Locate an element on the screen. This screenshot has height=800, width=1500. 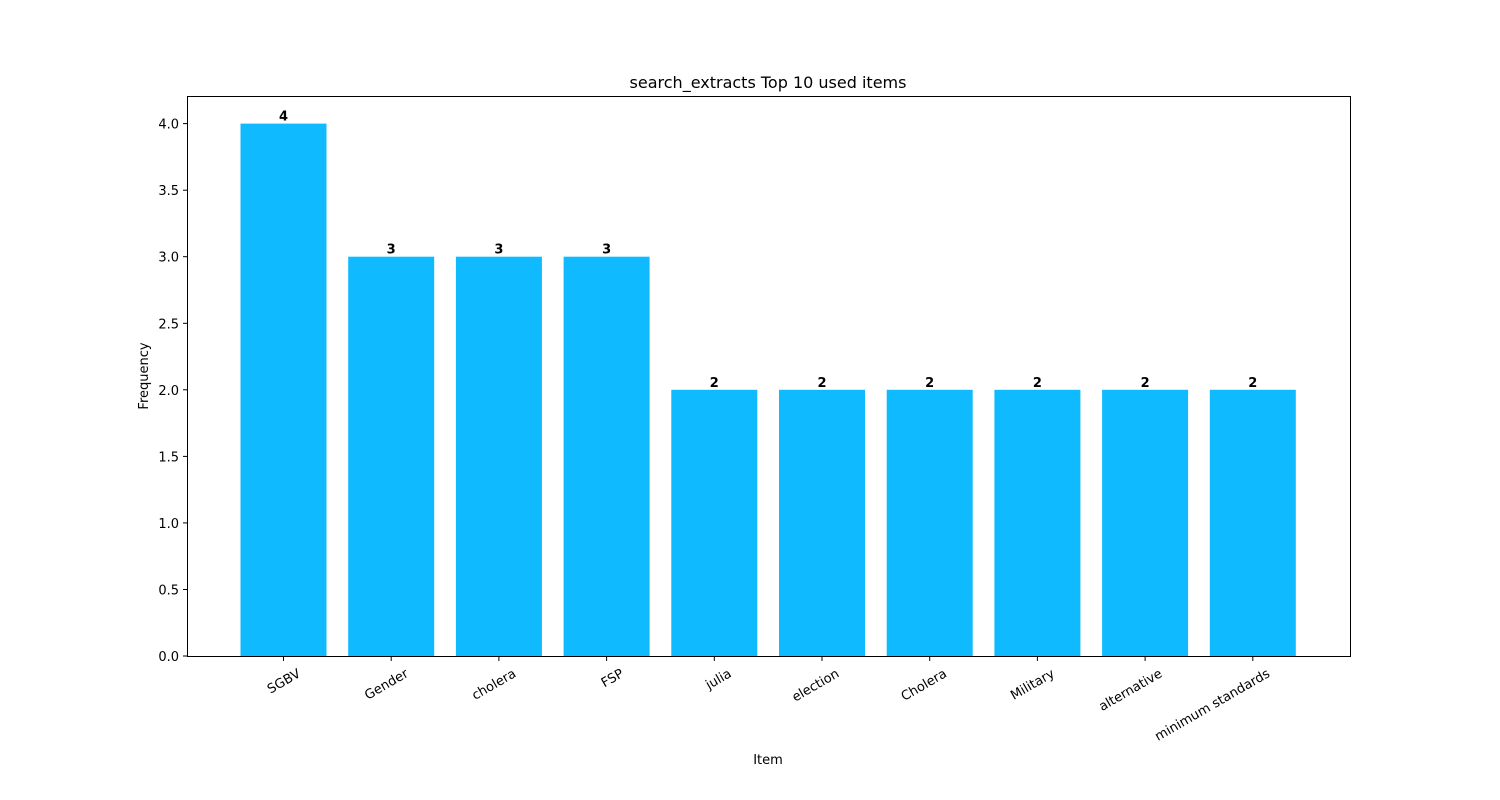
y-tick-label: 4.0 is located at coordinates (168, 125).